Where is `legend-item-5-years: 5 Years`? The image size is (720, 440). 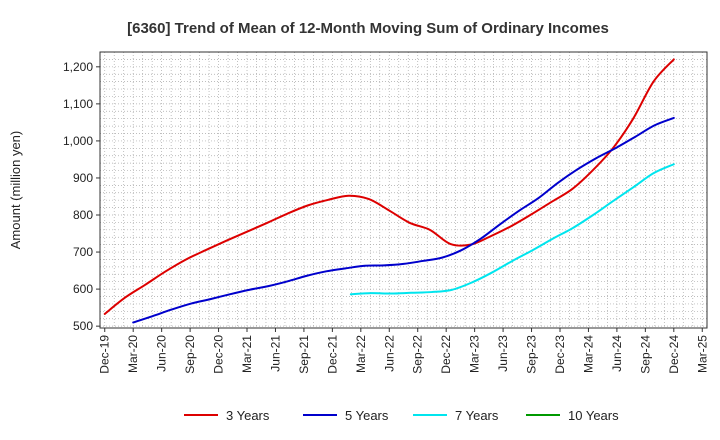 legend-item-5-years: 5 Years is located at coordinates (346, 415).